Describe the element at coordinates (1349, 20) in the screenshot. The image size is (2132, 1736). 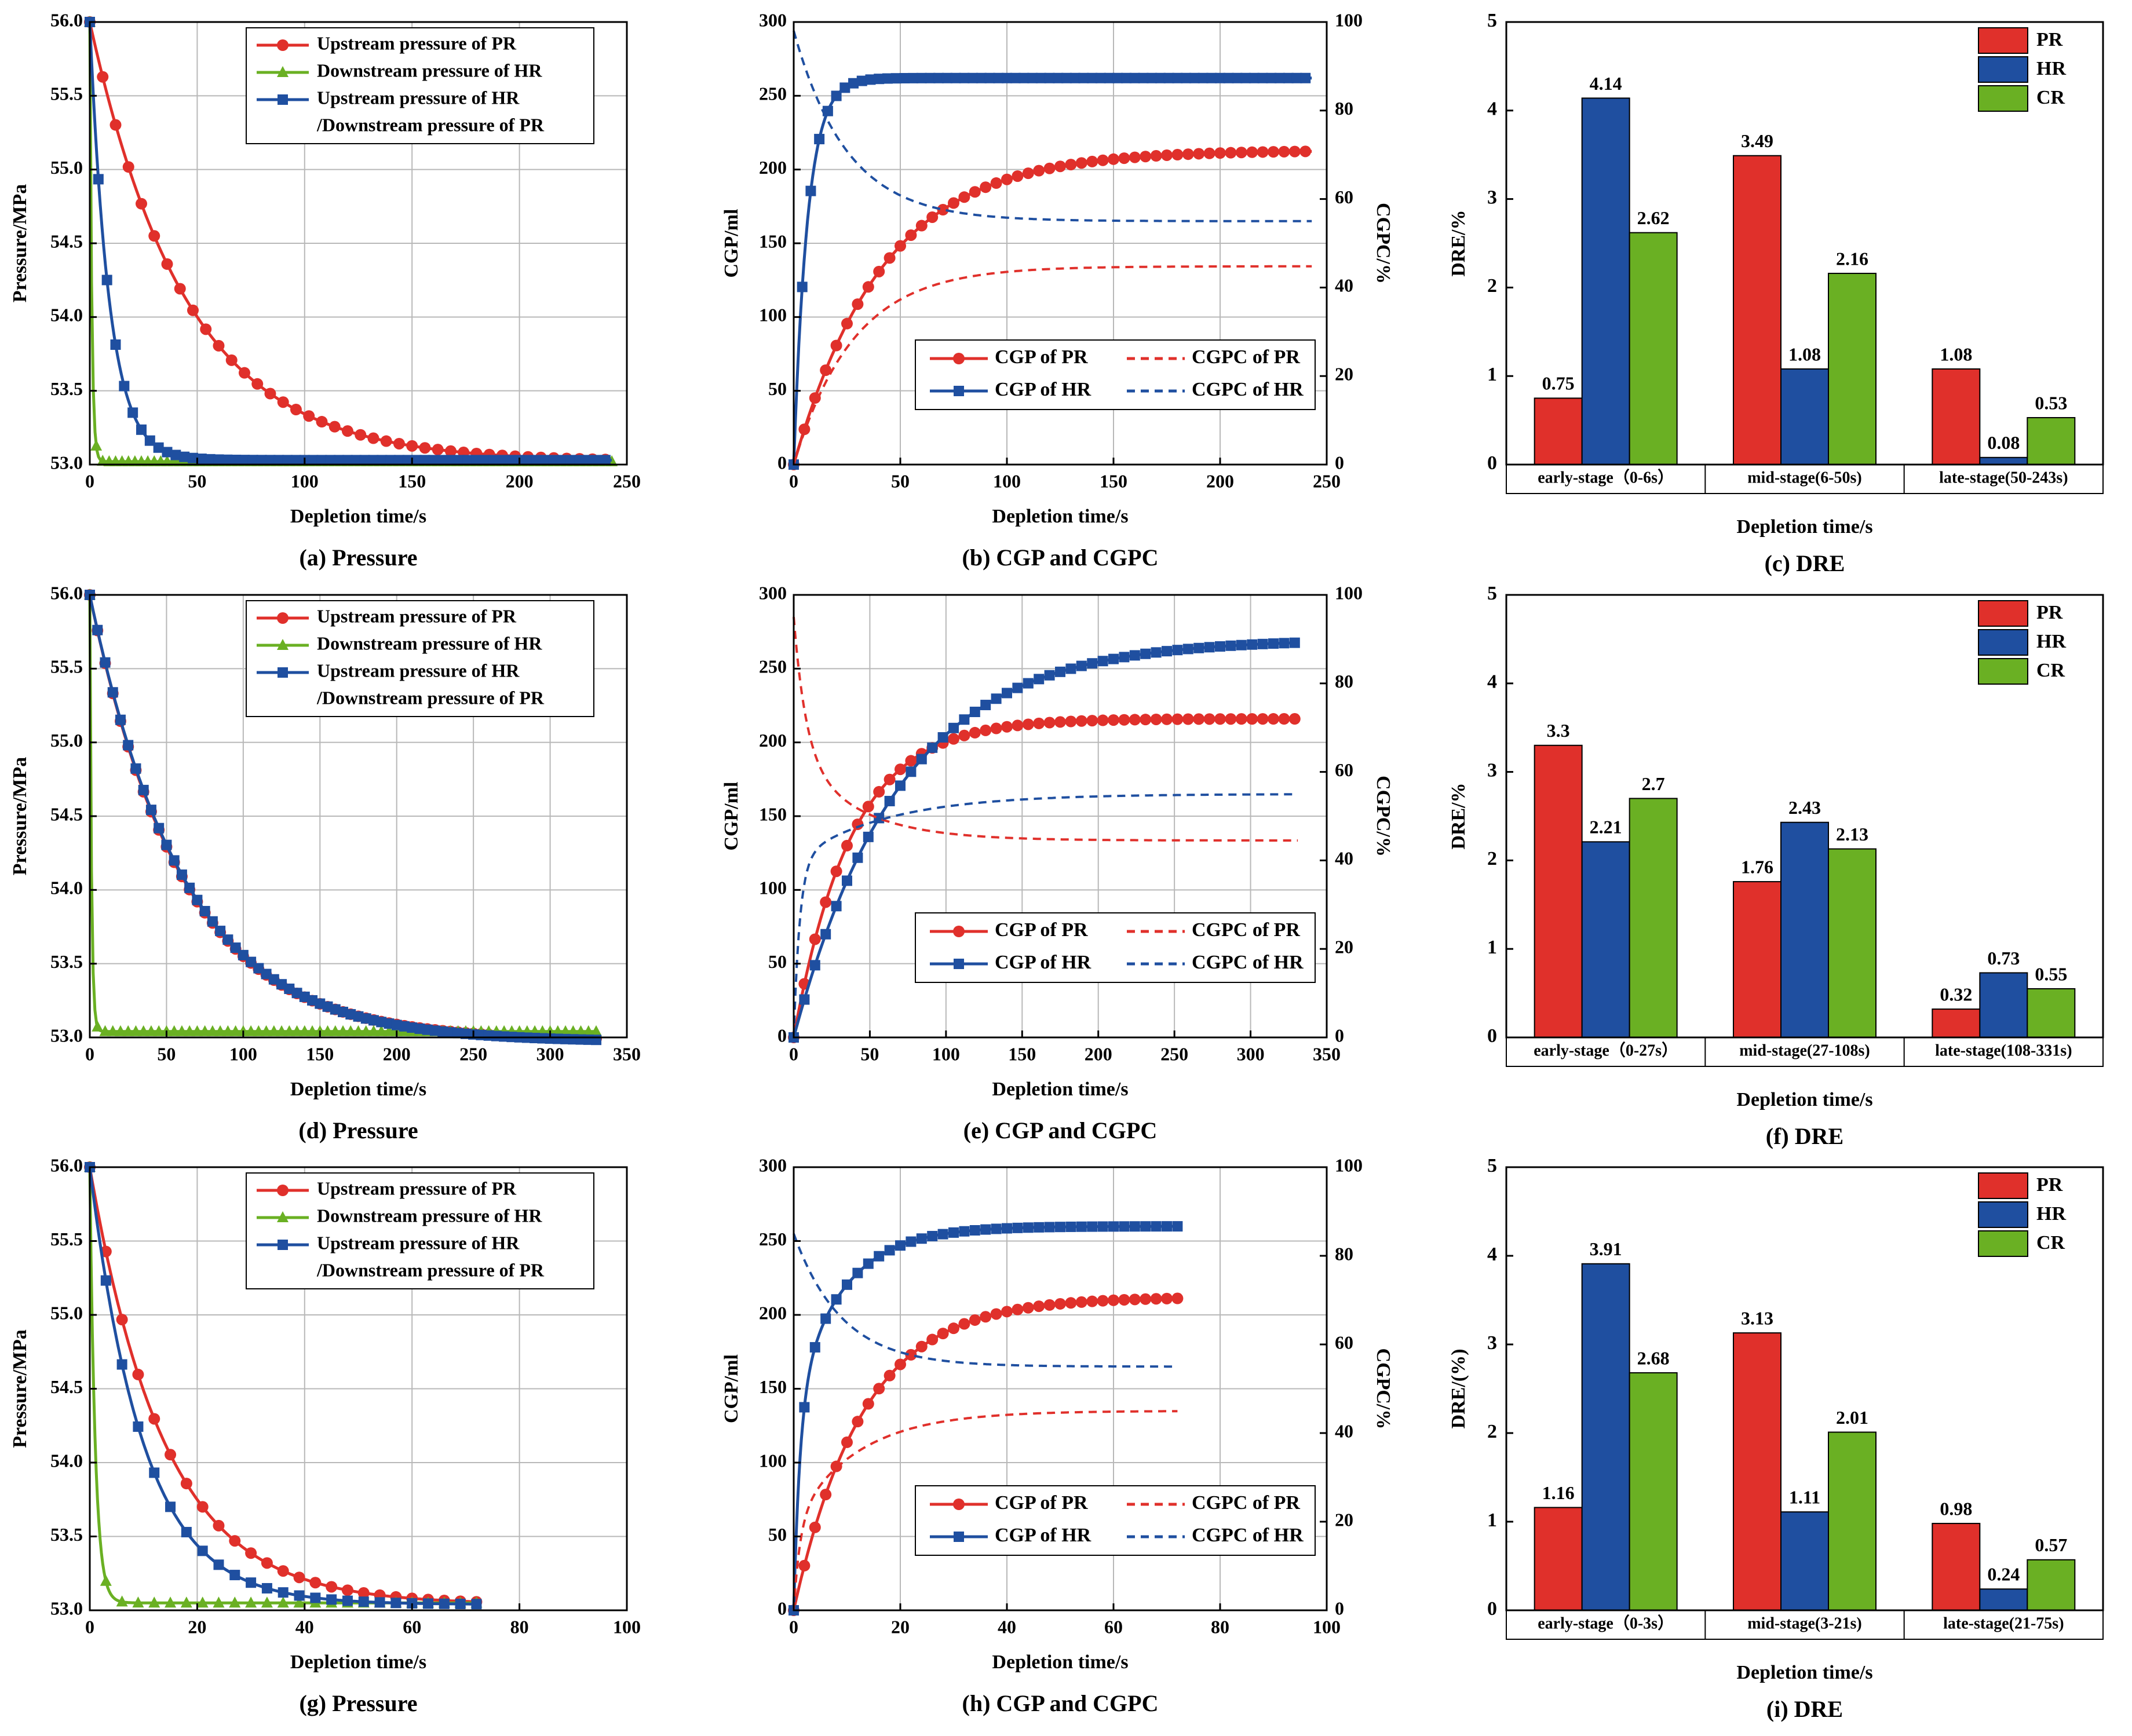
I see `y2-tick-label: 100` at that location.